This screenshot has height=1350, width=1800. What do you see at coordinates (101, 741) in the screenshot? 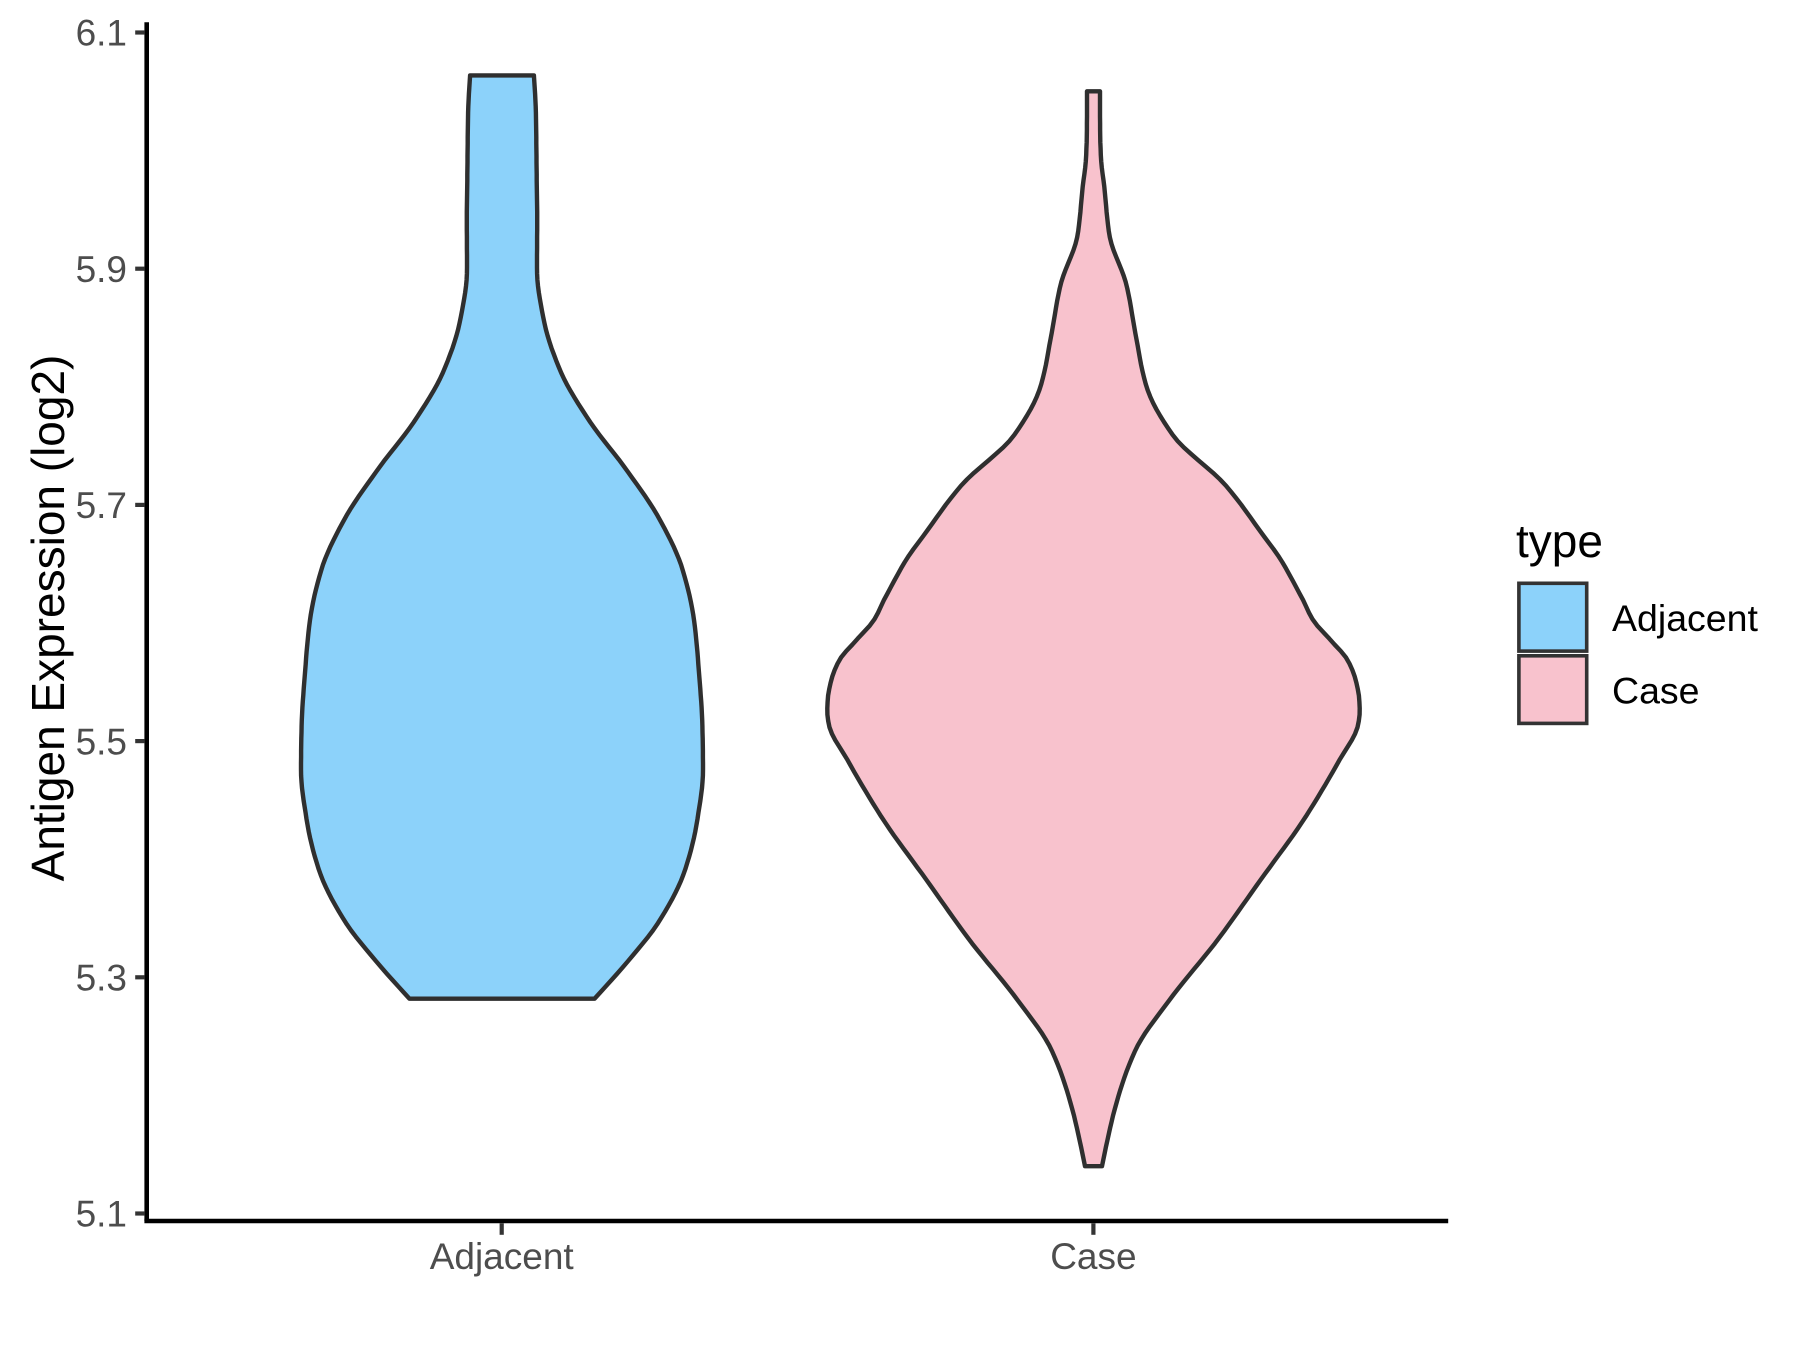
I see `svg-text: 5.5` at bounding box center [101, 741].